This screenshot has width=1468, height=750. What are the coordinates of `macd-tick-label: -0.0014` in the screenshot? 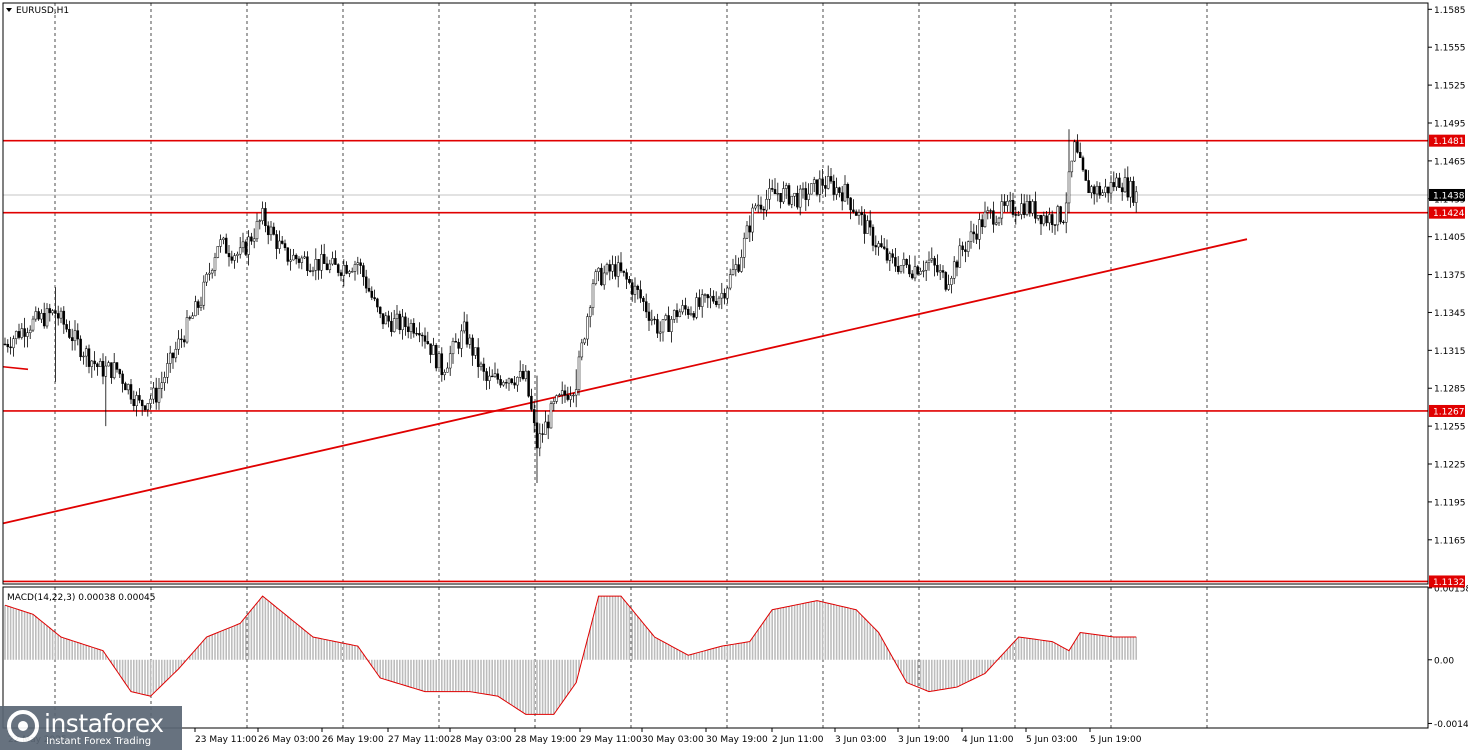 It's located at (1451, 725).